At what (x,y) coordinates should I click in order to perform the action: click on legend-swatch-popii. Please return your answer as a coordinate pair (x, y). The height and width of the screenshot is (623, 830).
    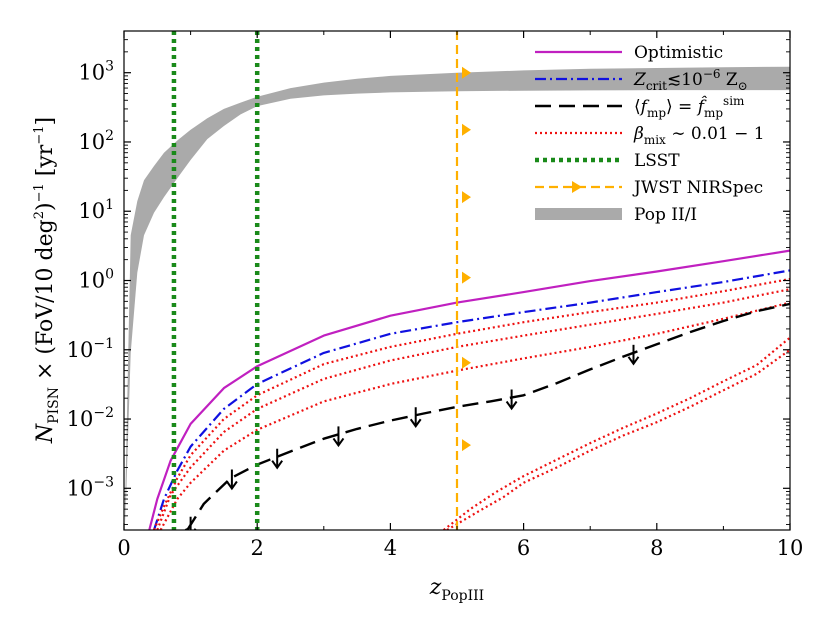
    Looking at the image, I should click on (578, 214).